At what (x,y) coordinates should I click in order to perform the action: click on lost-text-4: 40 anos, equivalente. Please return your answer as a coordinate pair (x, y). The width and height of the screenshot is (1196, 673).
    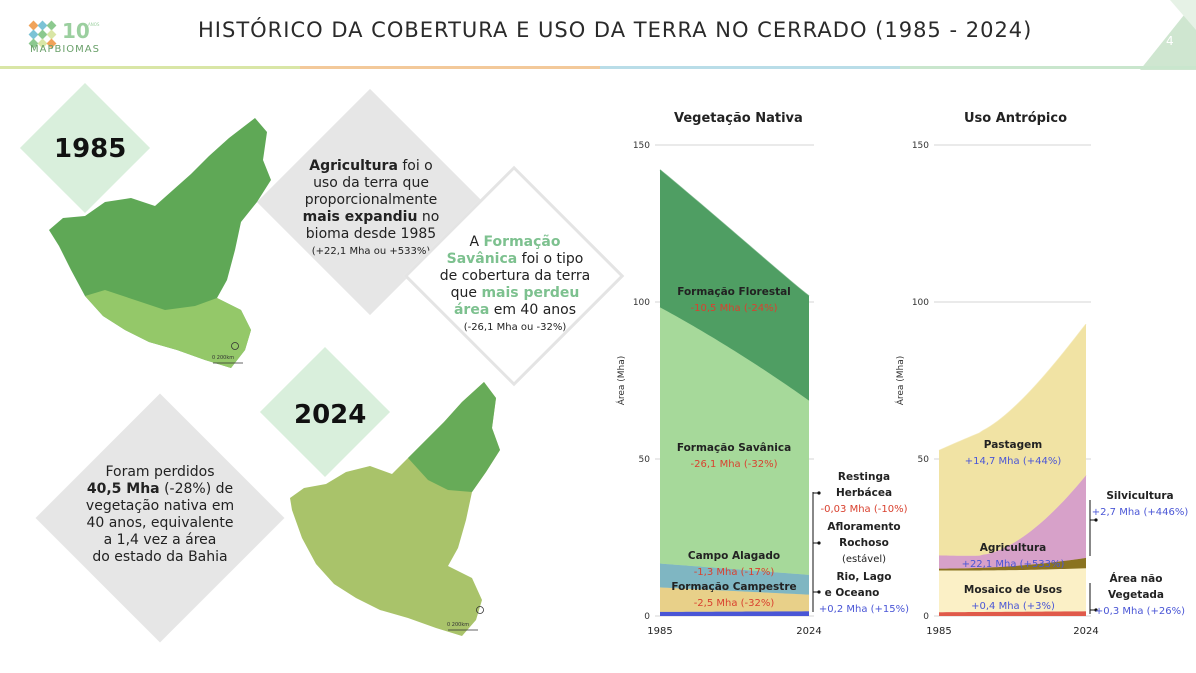
    Looking at the image, I should click on (160, 523).